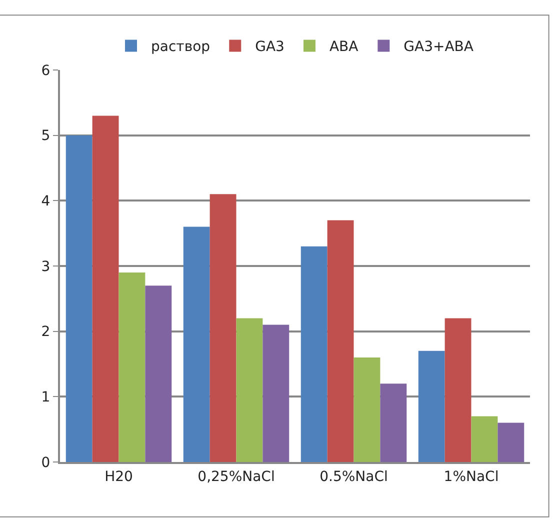 This screenshot has height=522, width=560. I want to click on y-tick-label: 1, so click(45, 398).